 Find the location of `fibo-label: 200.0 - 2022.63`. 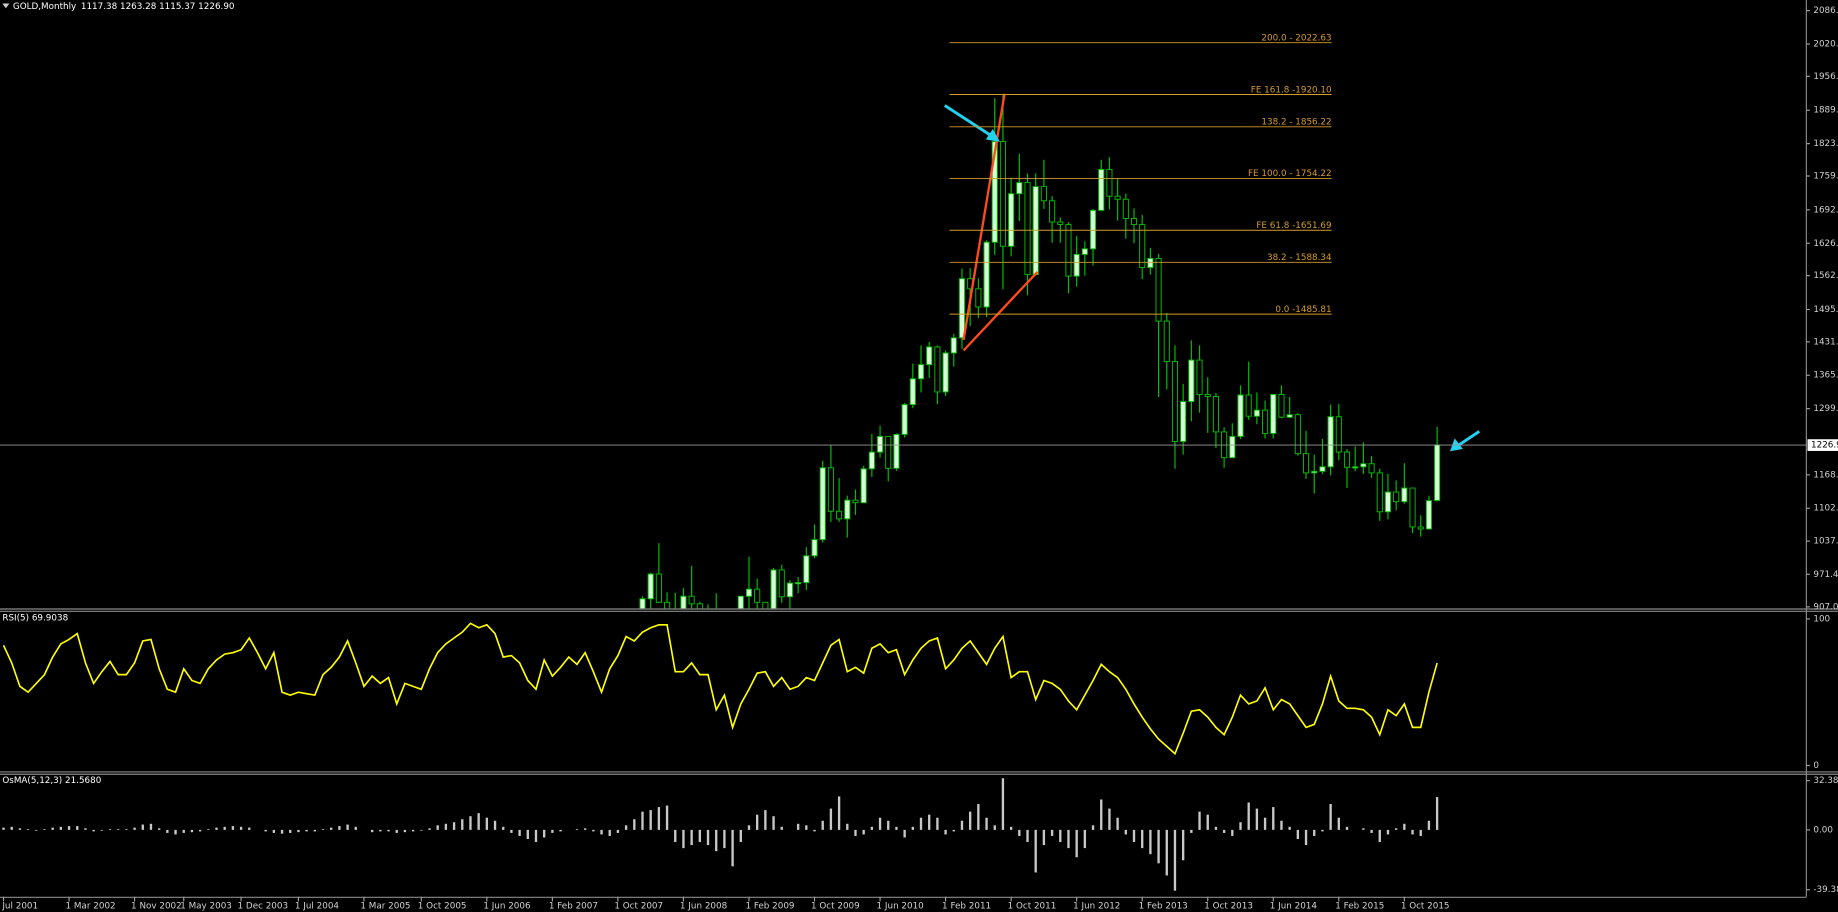

fibo-label: 200.0 - 2022.63 is located at coordinates (1296, 38).